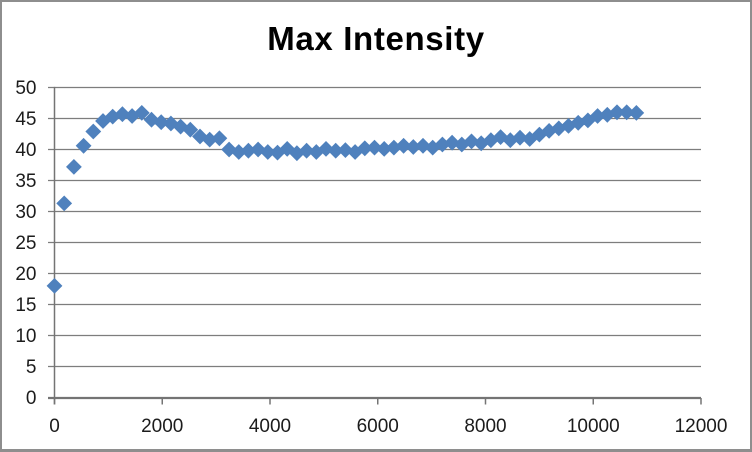  Describe the element at coordinates (701, 426) in the screenshot. I see `svg-text: 12000` at that location.